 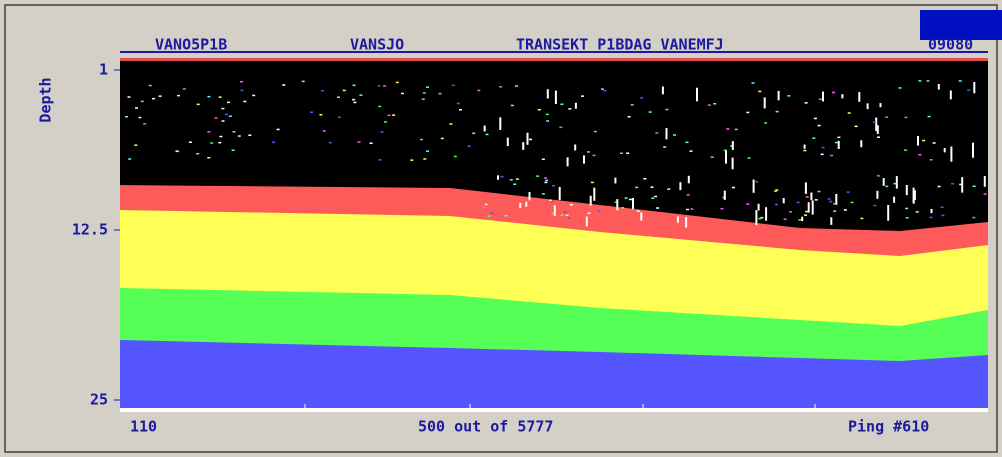 I want to click on depth-label: Depth, so click(x=46, y=99).